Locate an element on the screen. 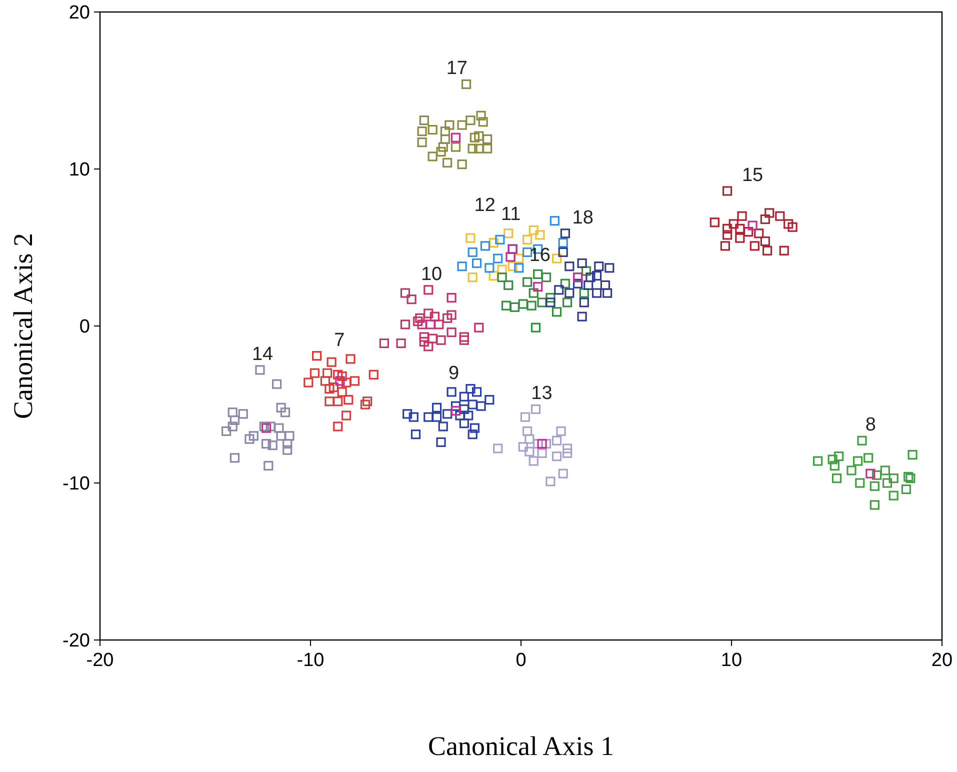 The width and height of the screenshot is (957, 772). y-tick-label: 20 is located at coordinates (79, 13).